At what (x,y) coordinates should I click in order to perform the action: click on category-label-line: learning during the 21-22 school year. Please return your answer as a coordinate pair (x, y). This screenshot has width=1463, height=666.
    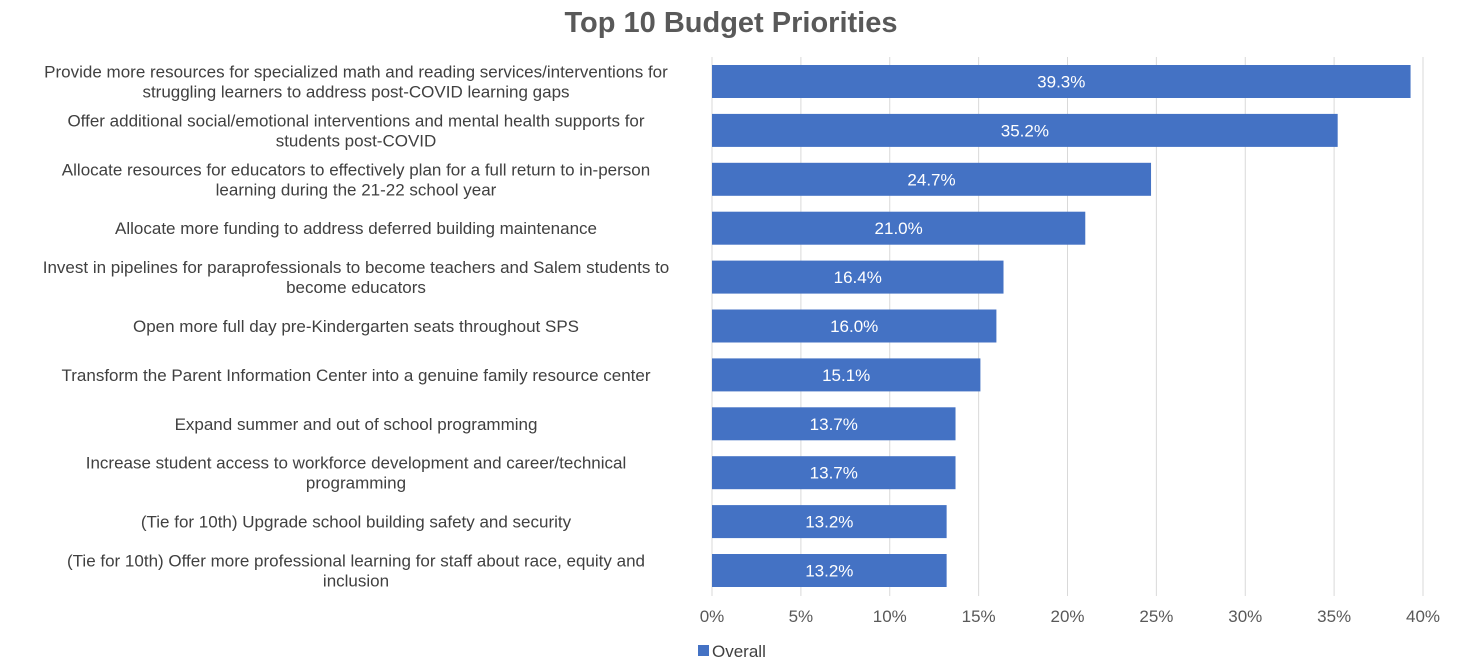
    Looking at the image, I should click on (356, 189).